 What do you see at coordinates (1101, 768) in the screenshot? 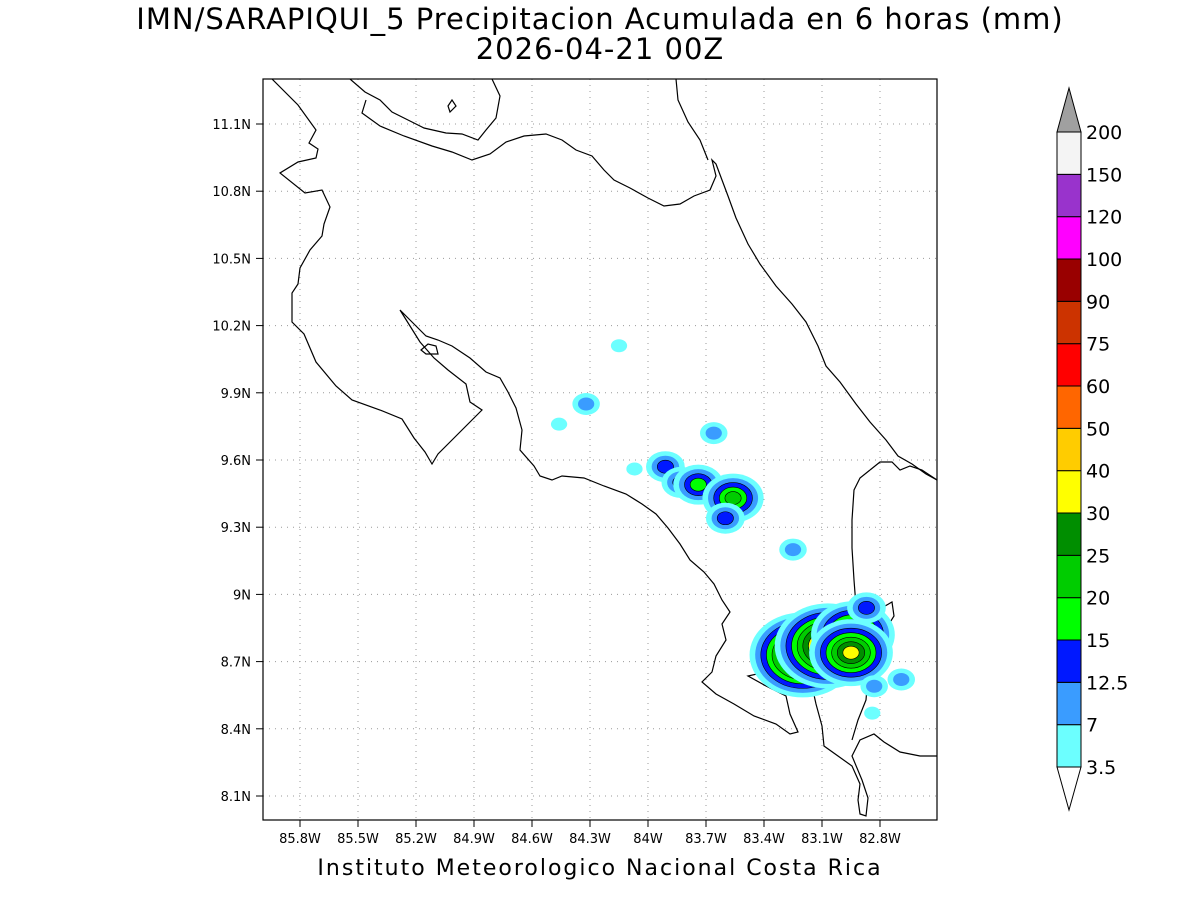
I see `colorbar-label: 3.5` at bounding box center [1101, 768].